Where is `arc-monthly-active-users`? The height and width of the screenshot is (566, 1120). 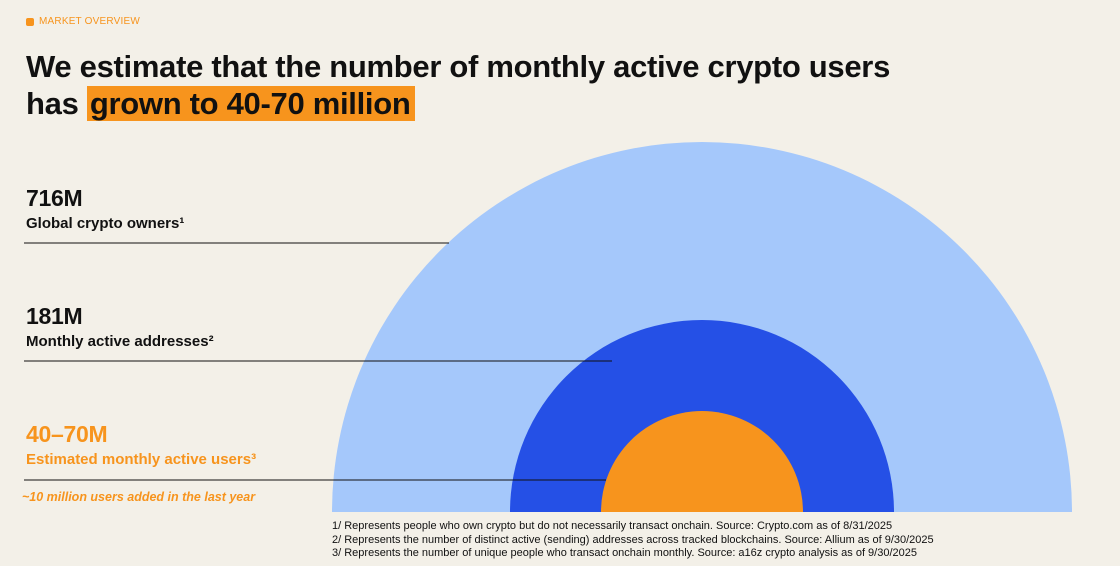
arc-monthly-active-users is located at coordinates (702, 461).